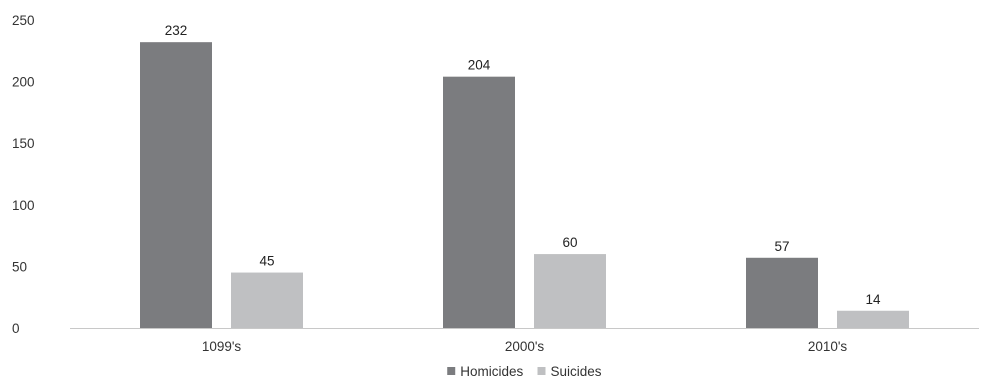 The height and width of the screenshot is (389, 989). Describe the element at coordinates (16, 328) in the screenshot. I see `y-tick-label: 0` at that location.